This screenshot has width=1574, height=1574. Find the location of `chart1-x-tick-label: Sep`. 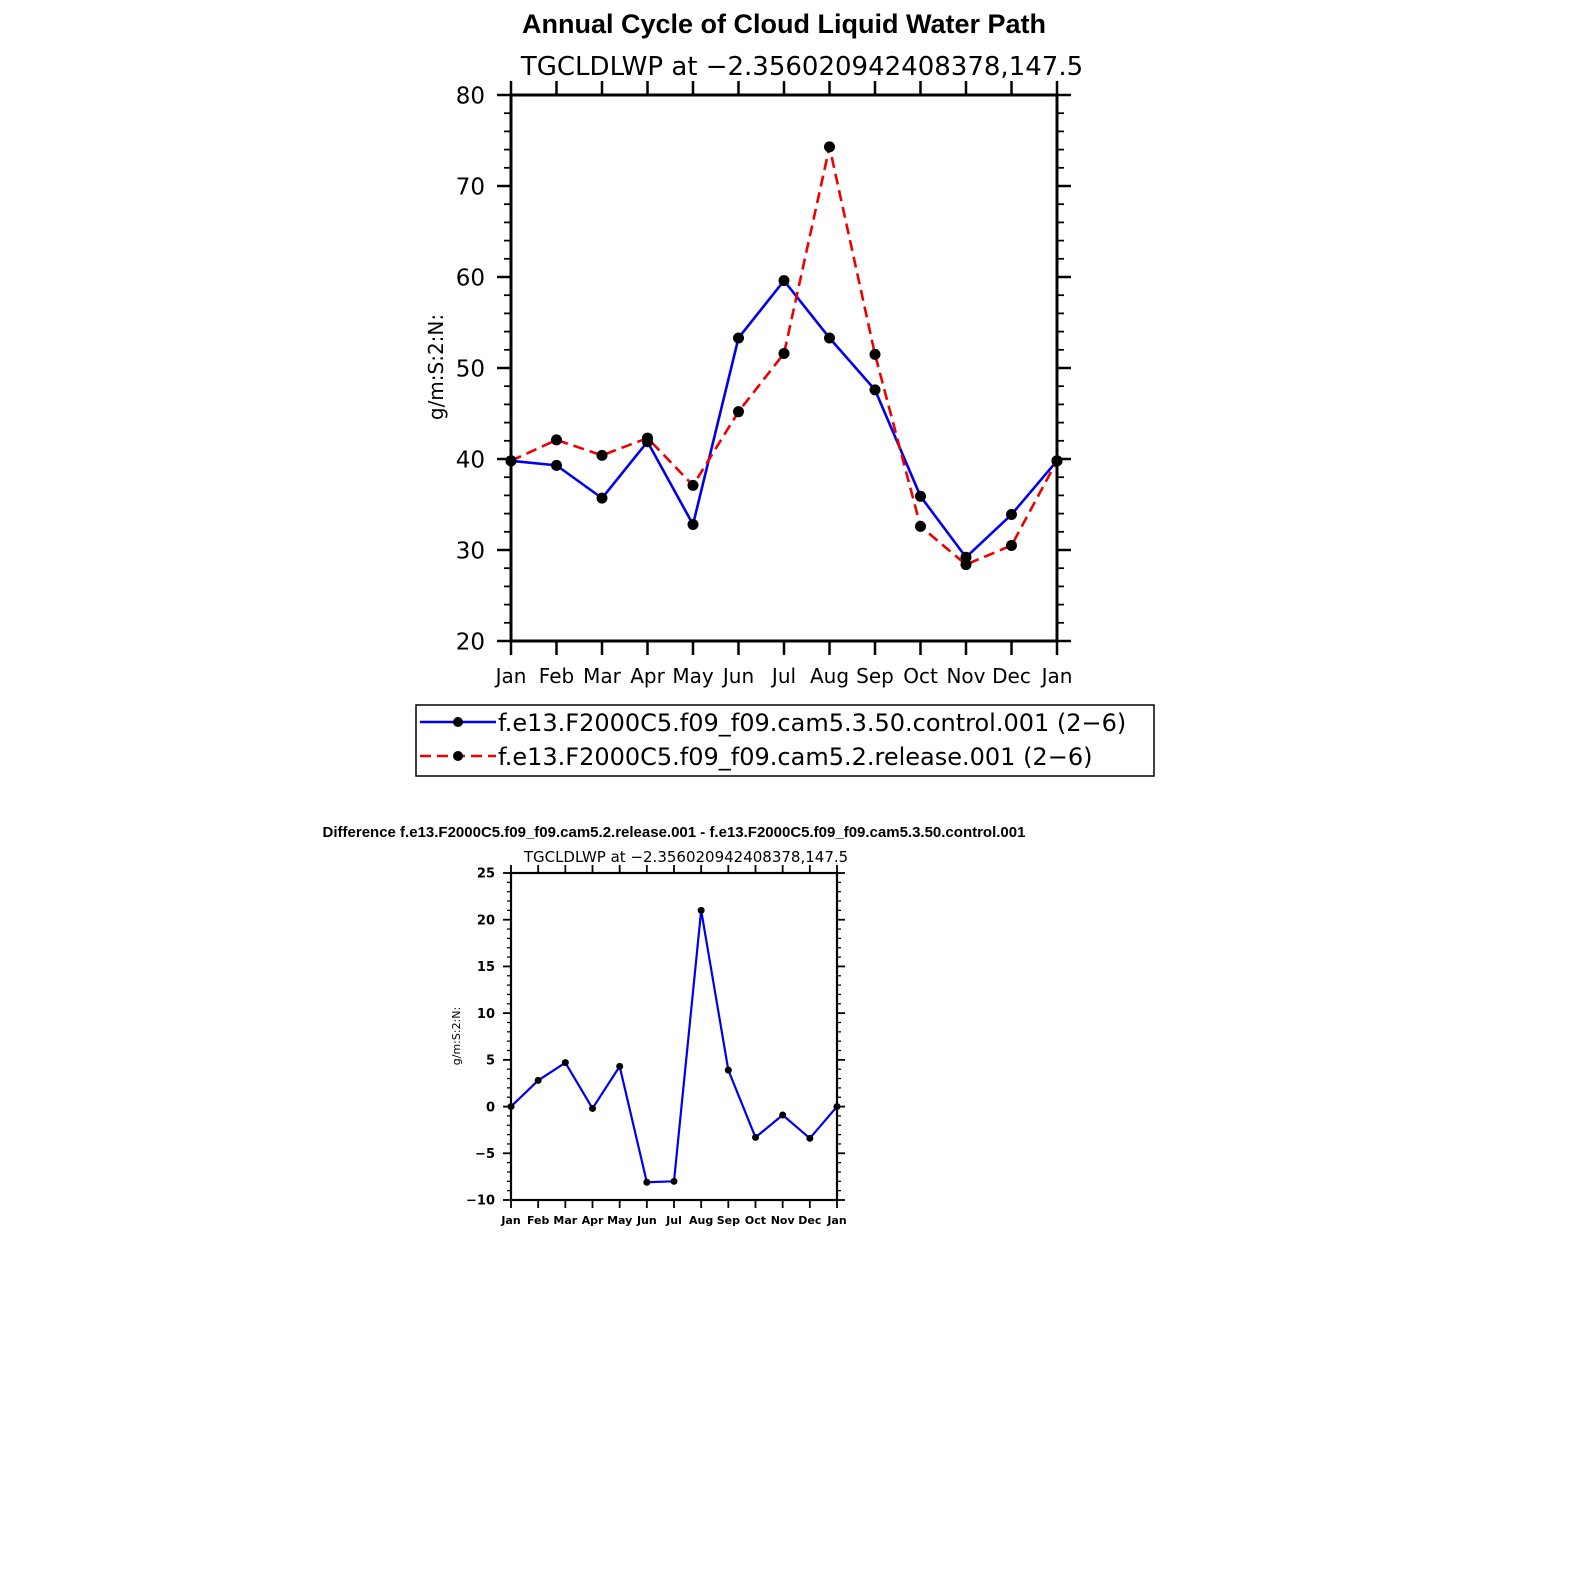

chart1-x-tick-label: Sep is located at coordinates (875, 676).